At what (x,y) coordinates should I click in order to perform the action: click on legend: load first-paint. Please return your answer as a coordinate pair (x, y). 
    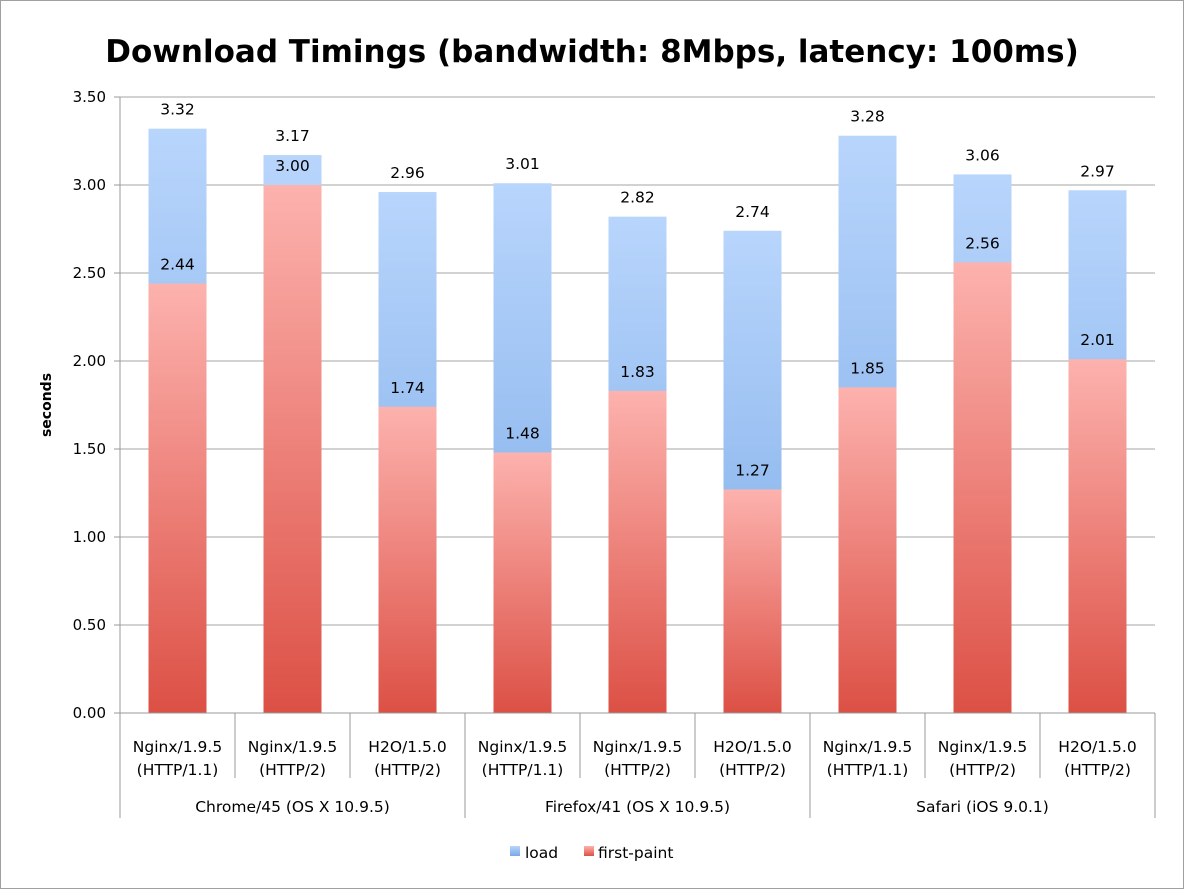
    Looking at the image, I should click on (591, 853).